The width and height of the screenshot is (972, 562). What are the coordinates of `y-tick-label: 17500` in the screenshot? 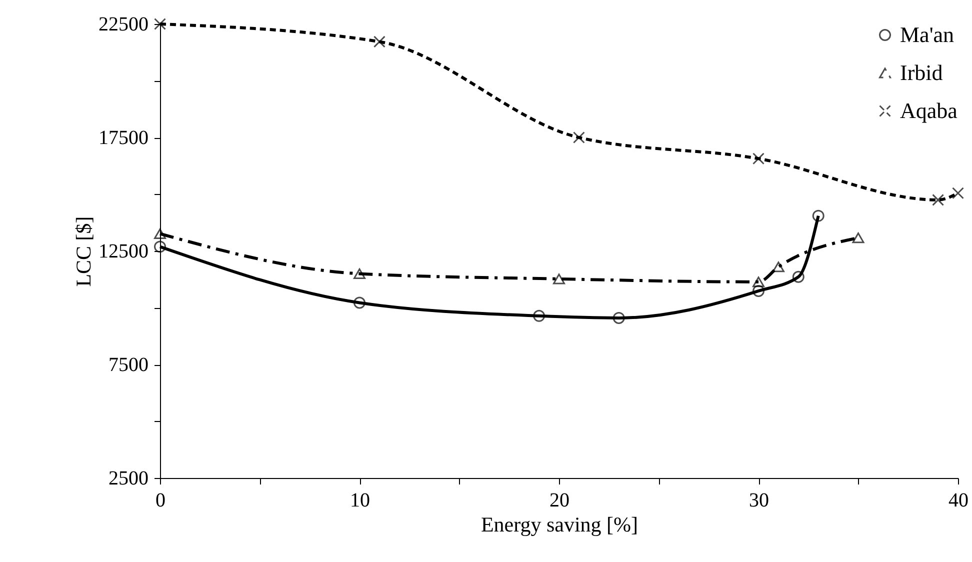 It's located at (123, 138).